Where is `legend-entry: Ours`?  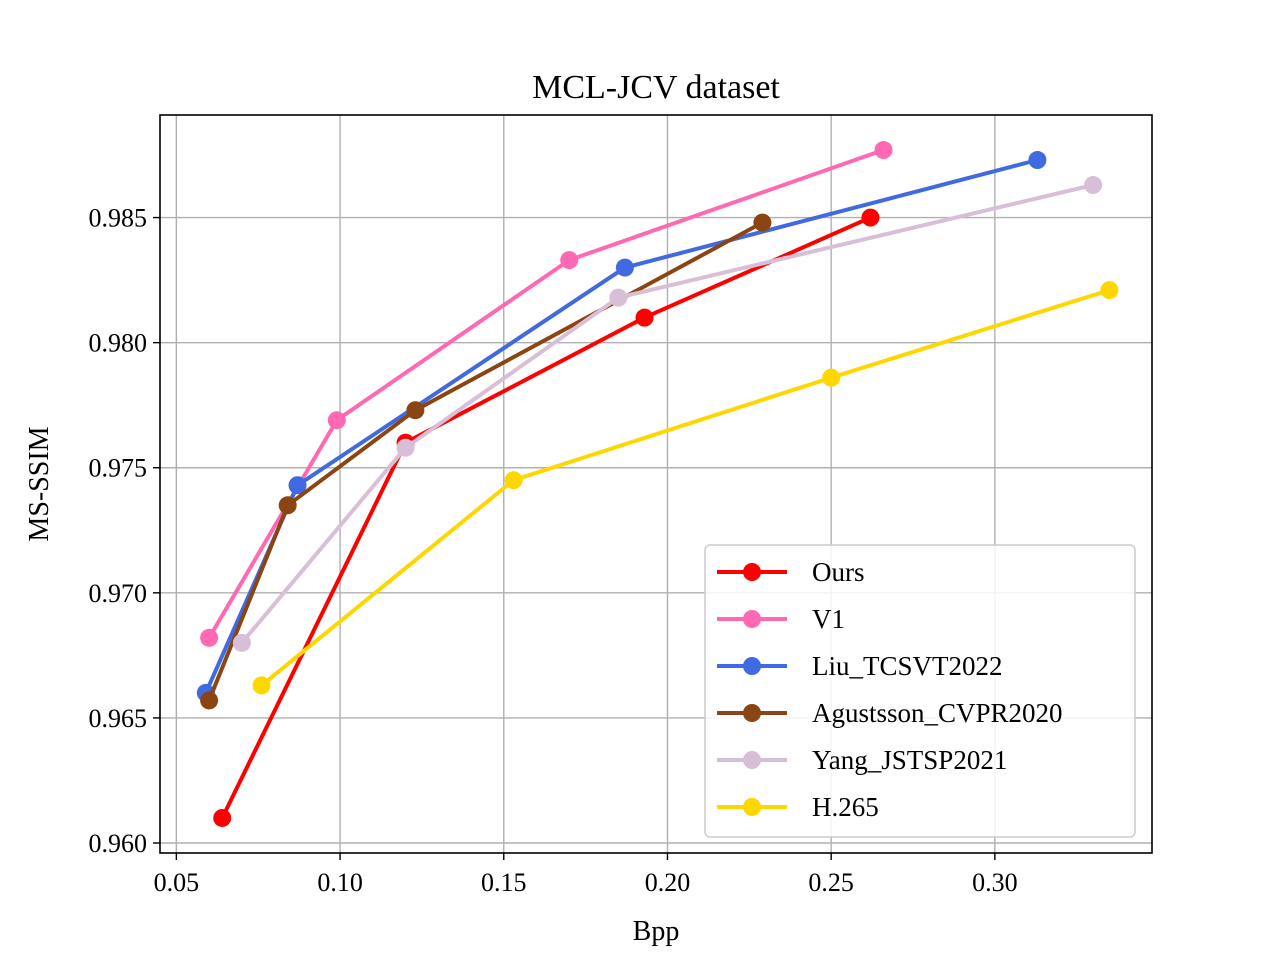 legend-entry: Ours is located at coordinates (791, 572).